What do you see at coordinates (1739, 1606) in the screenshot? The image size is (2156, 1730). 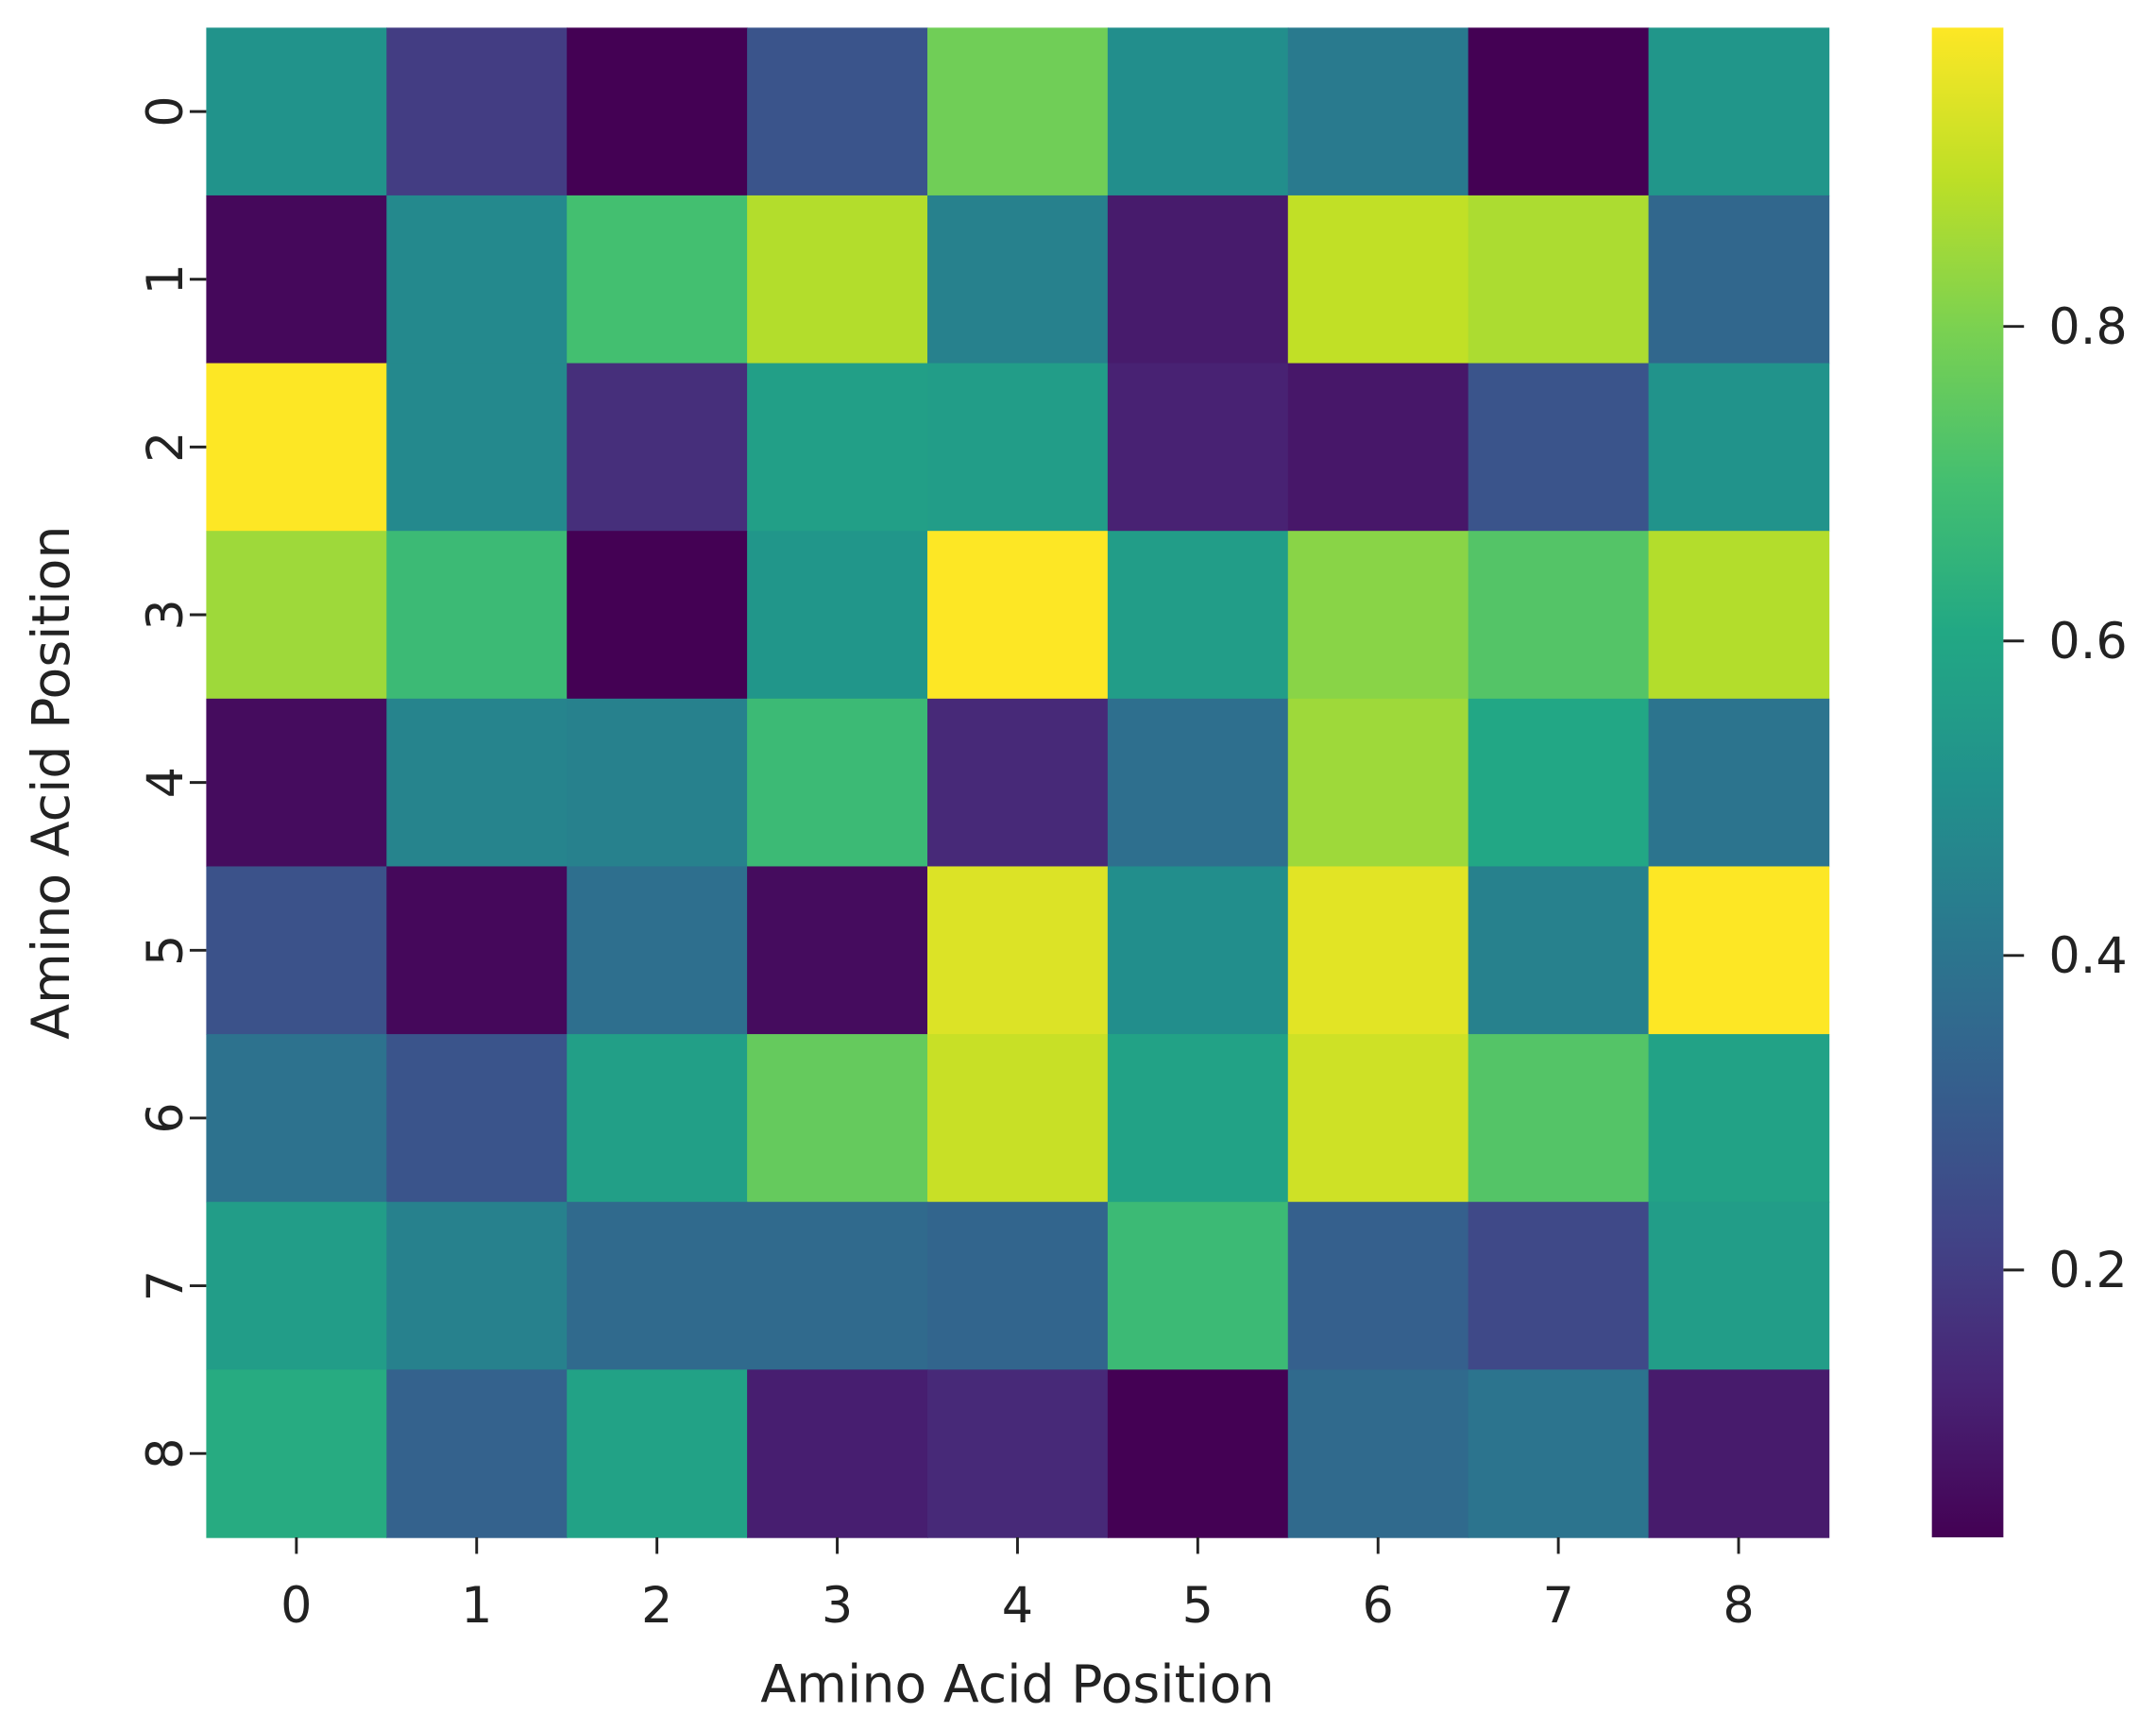 I see `x-tick-label: 8` at bounding box center [1739, 1606].